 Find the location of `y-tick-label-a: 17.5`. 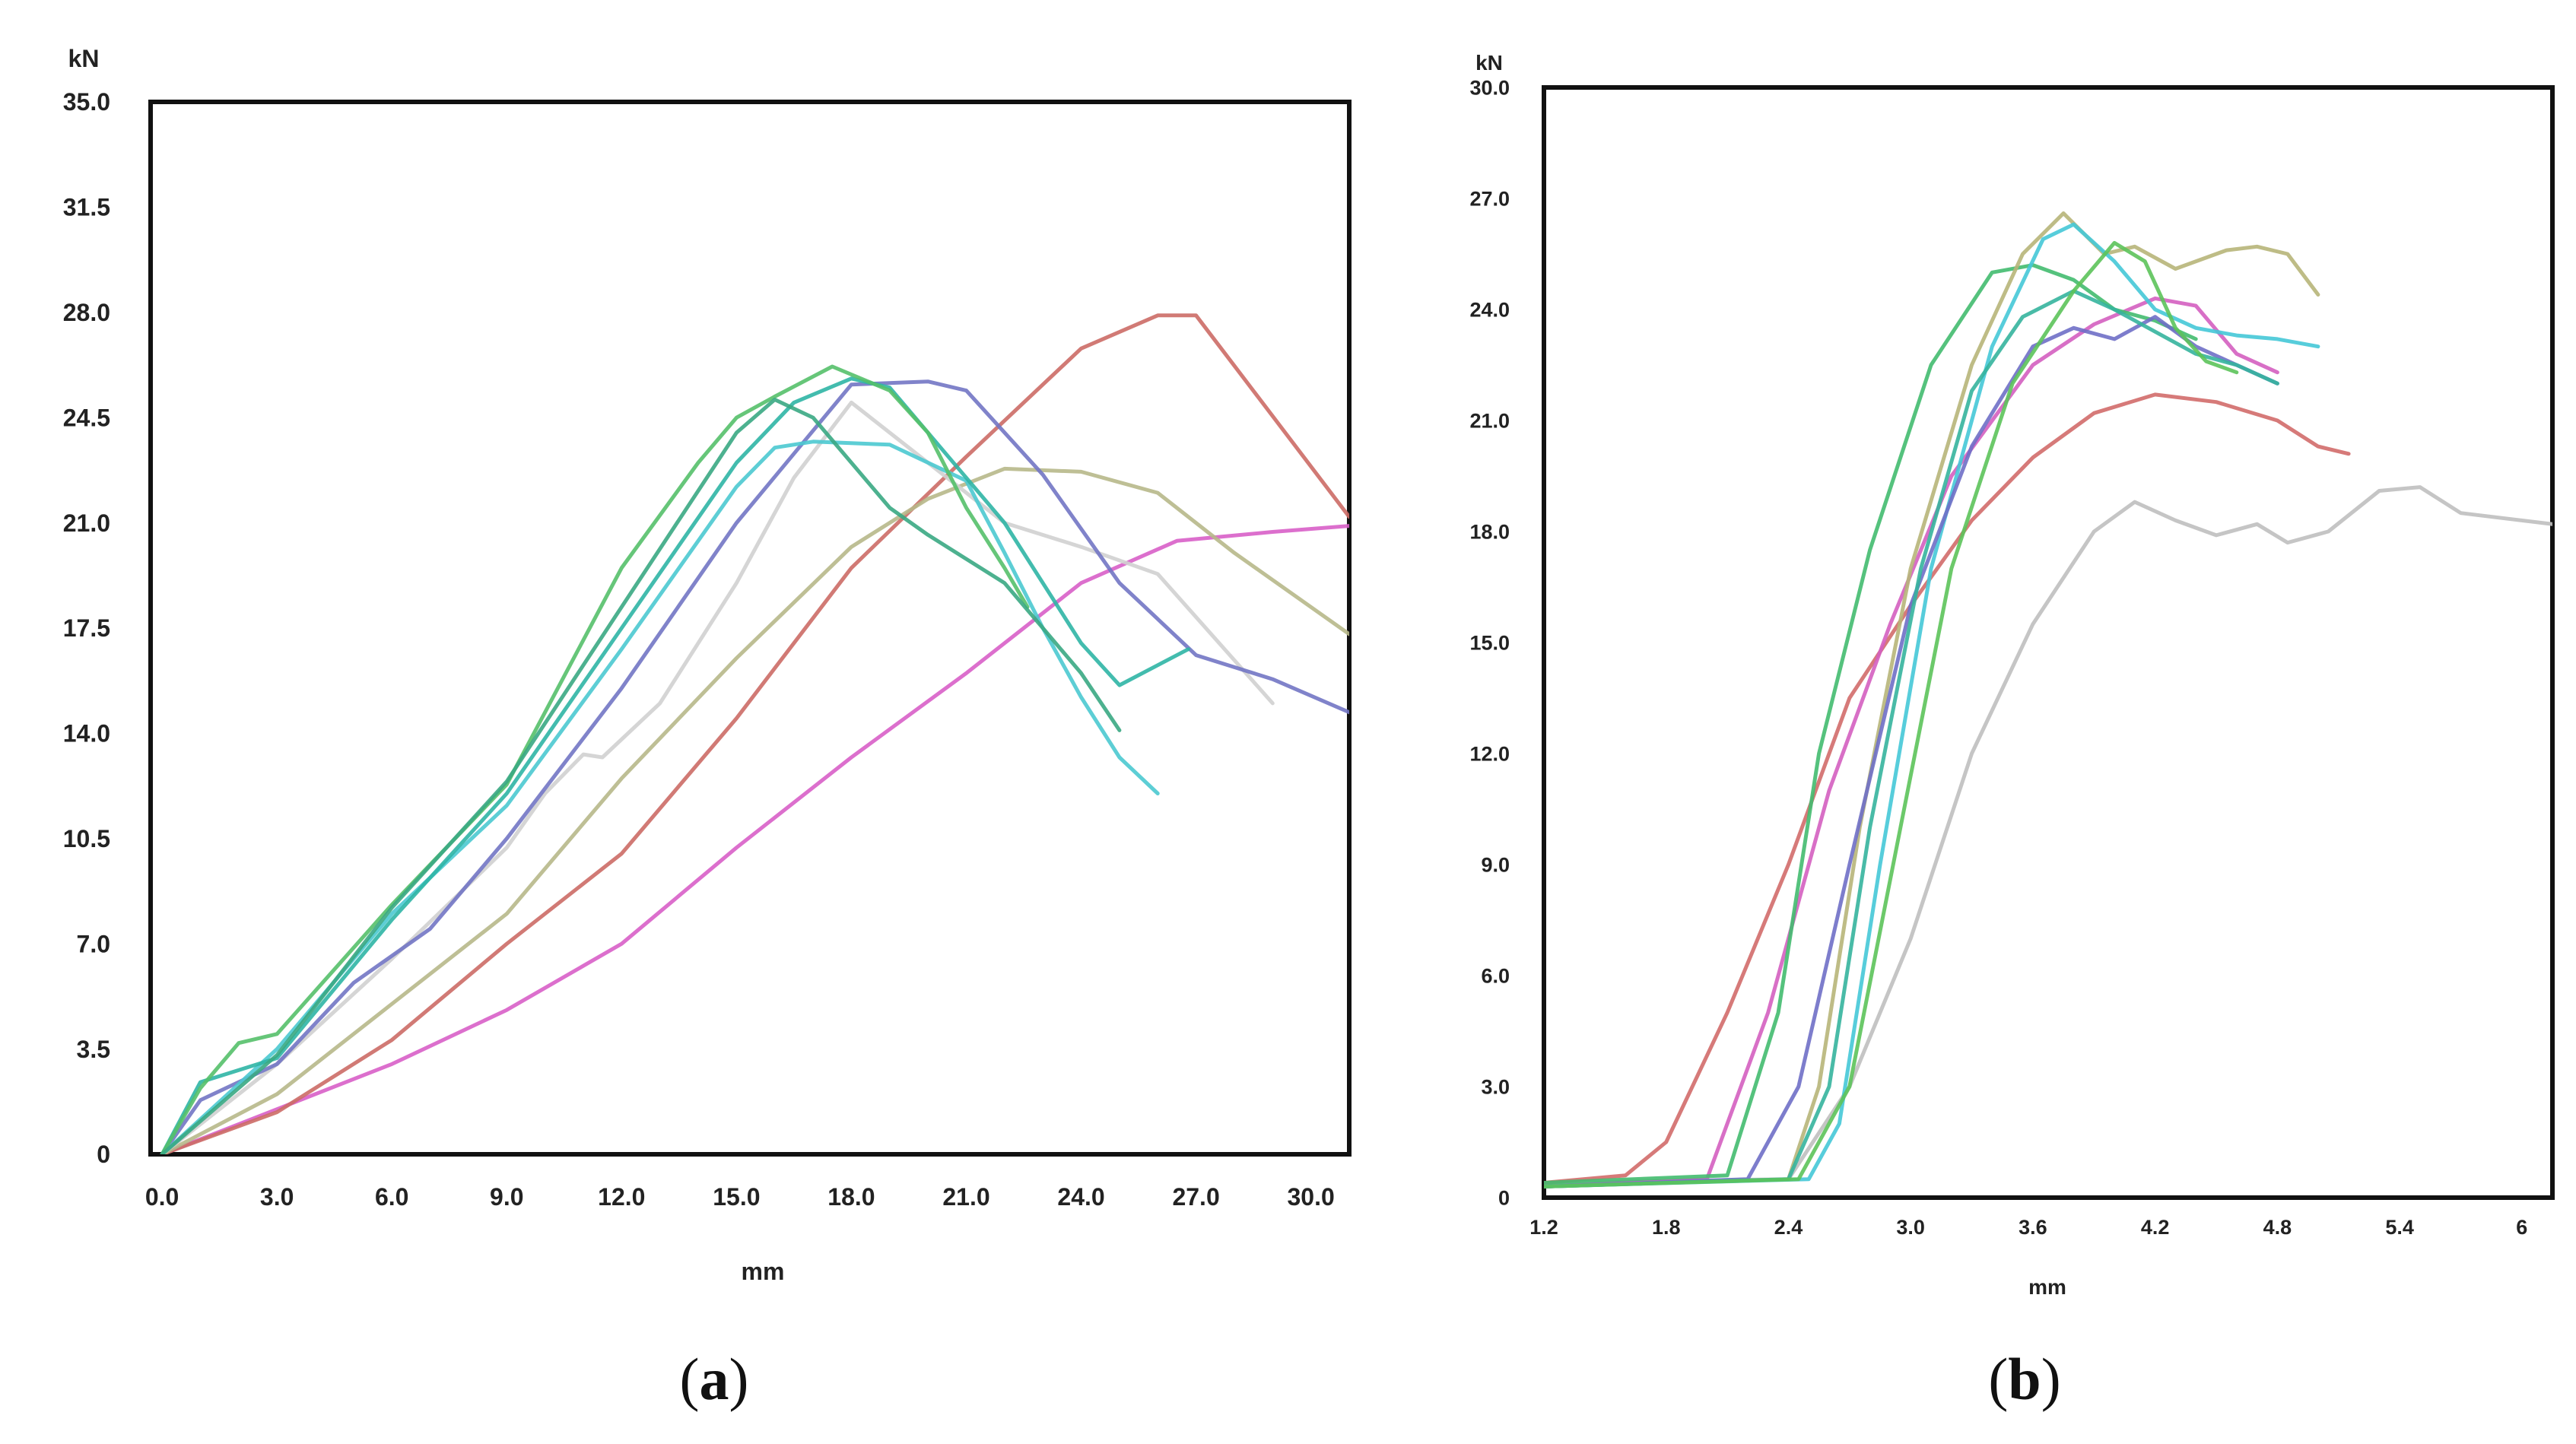

y-tick-label-a: 17.5 is located at coordinates (86, 628).